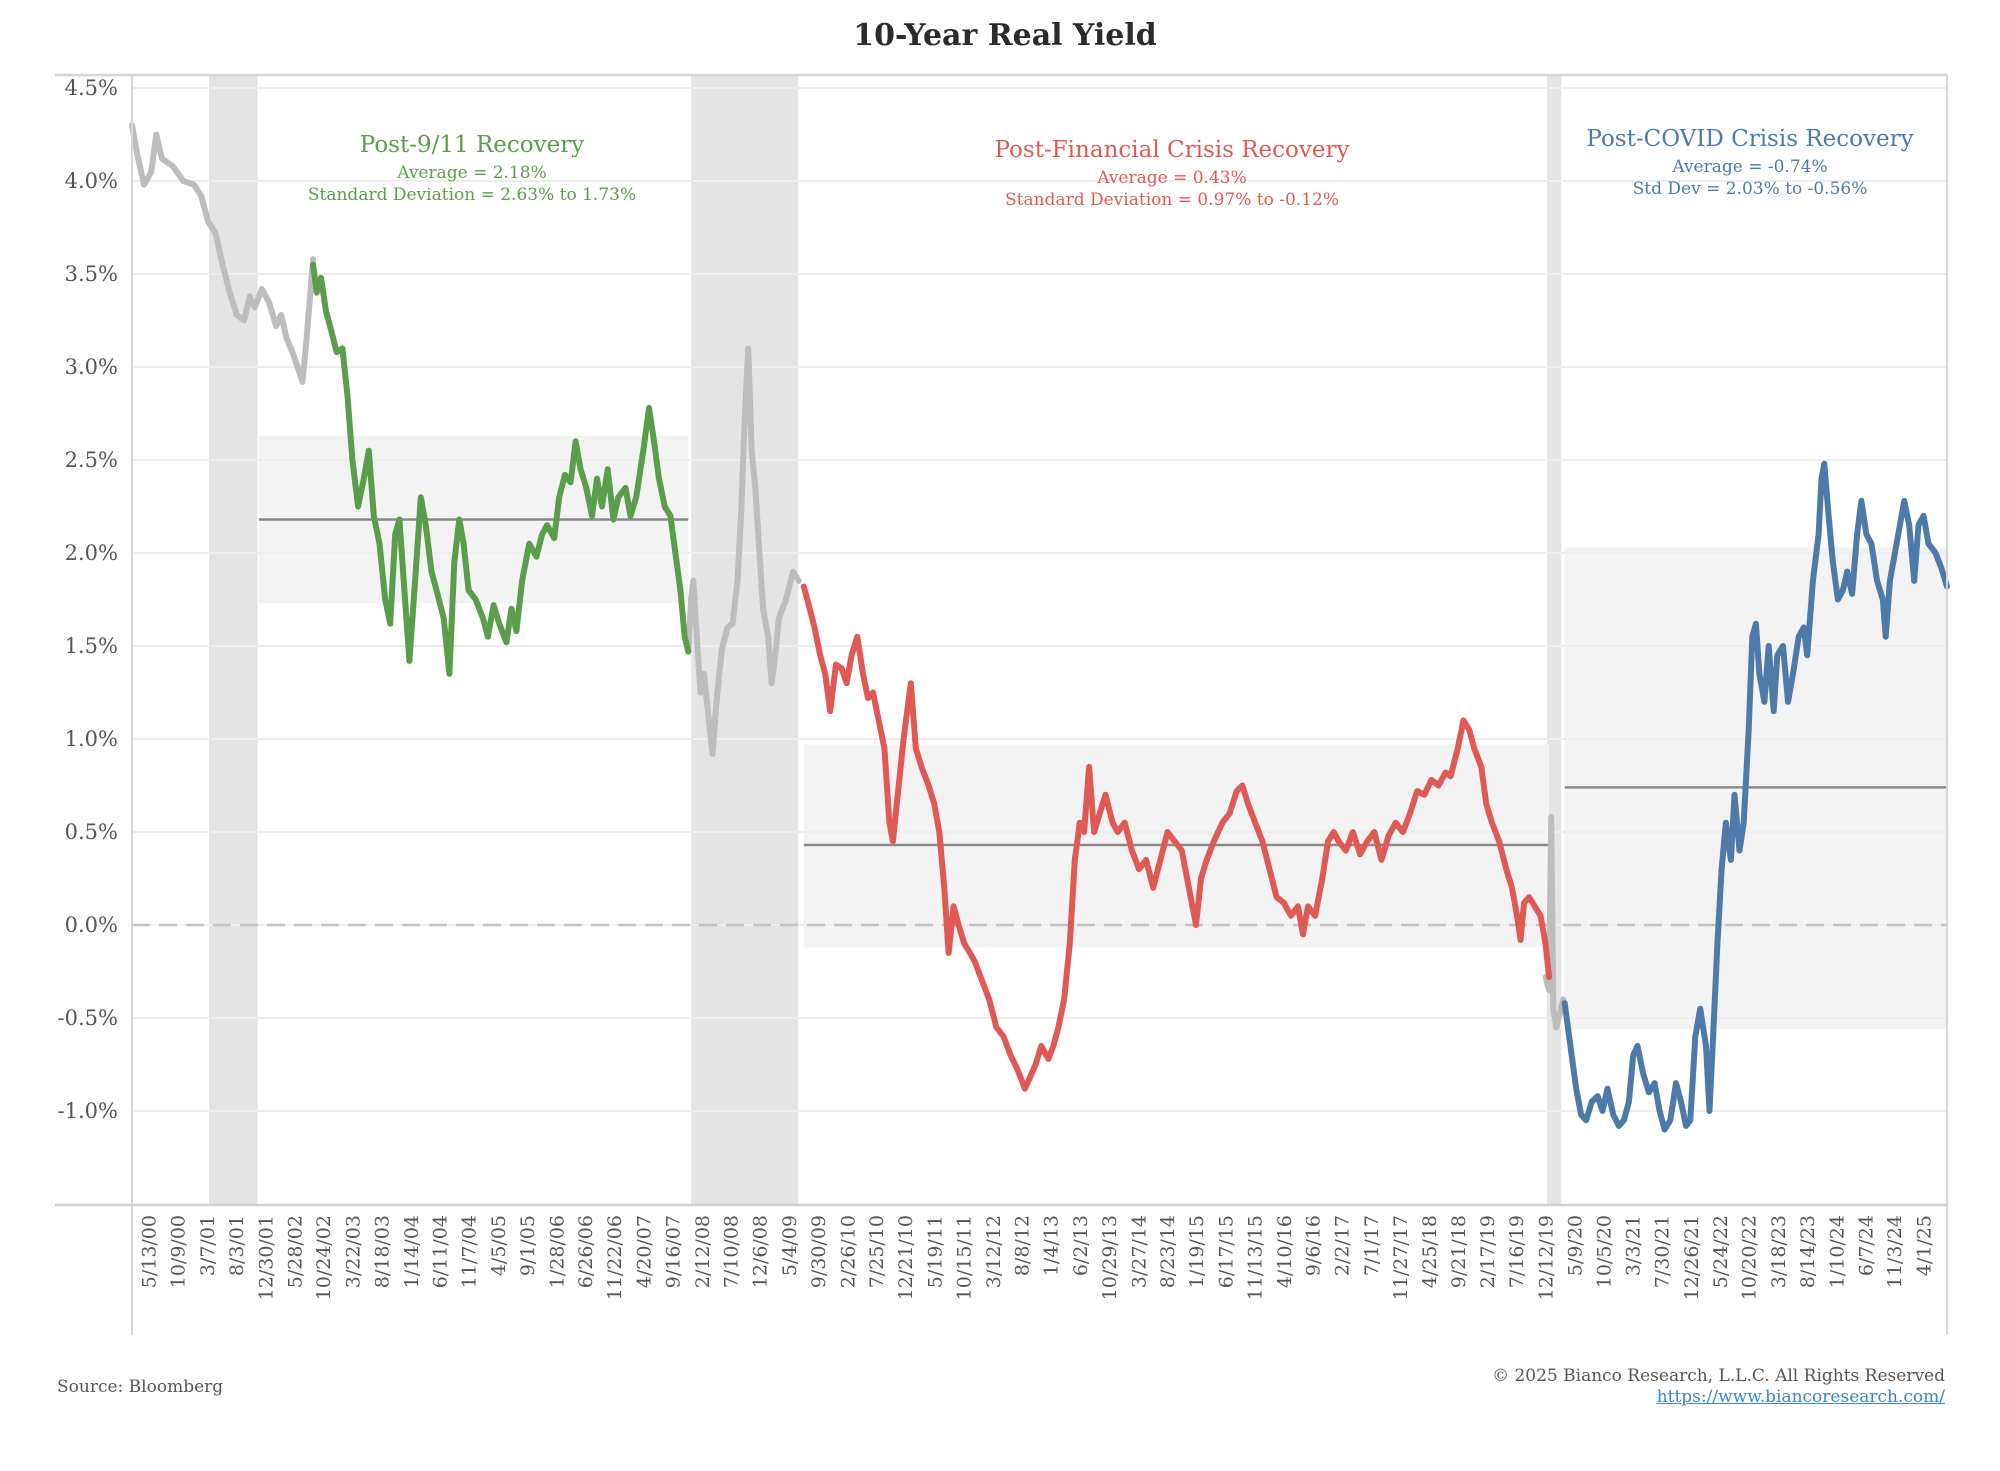  Describe the element at coordinates (88, 1018) in the screenshot. I see `y-tick-label: -0.5%` at that location.